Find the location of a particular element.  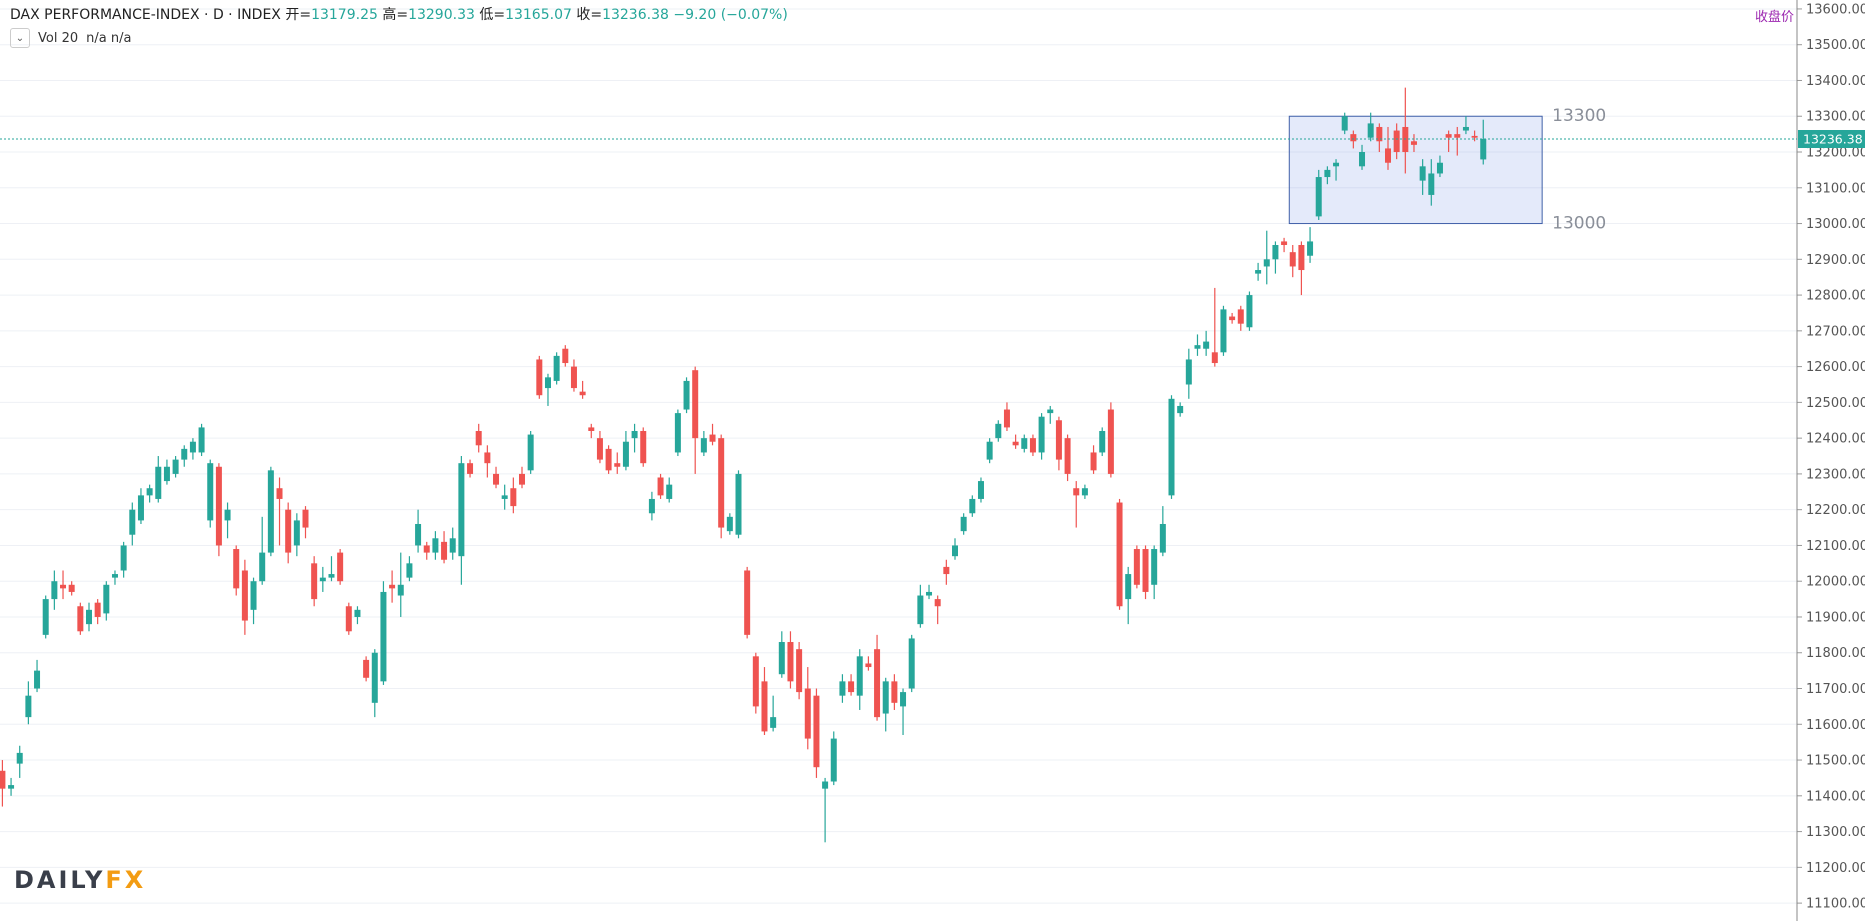

y-tick-label: 13300.00 is located at coordinates (1835, 117).